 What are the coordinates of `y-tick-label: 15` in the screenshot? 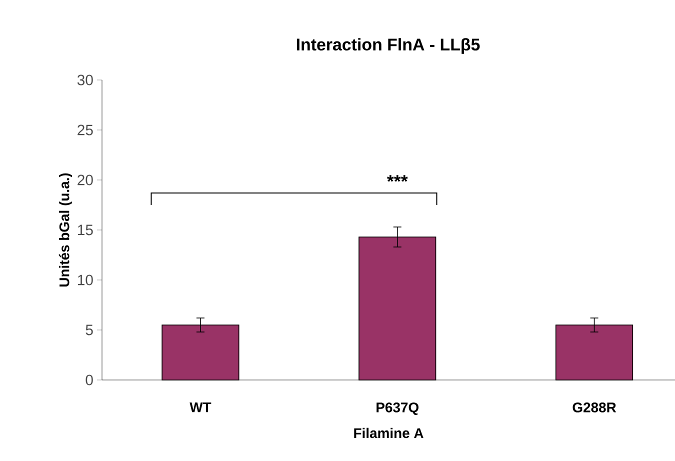 It's located at (85, 230).